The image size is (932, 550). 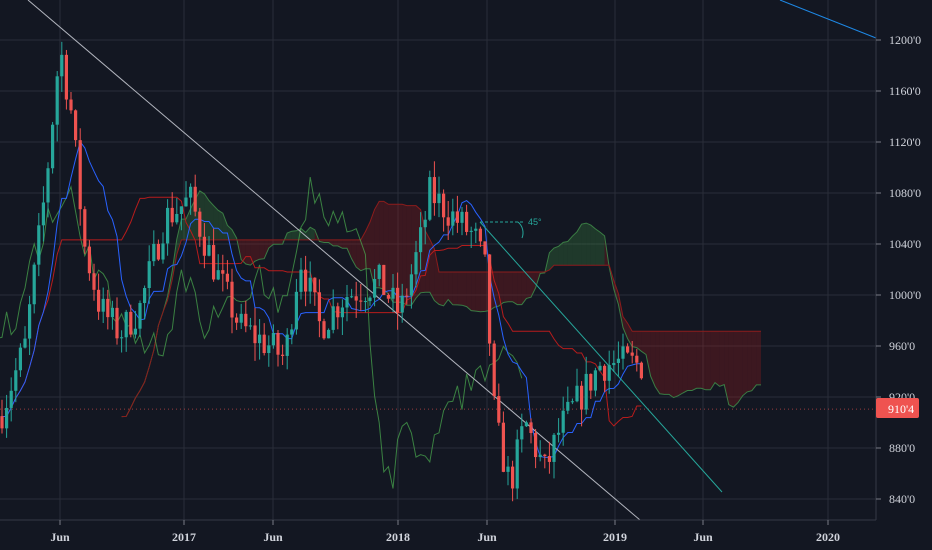 I want to click on price-tick-label: 1120'0, so click(x=905, y=142).